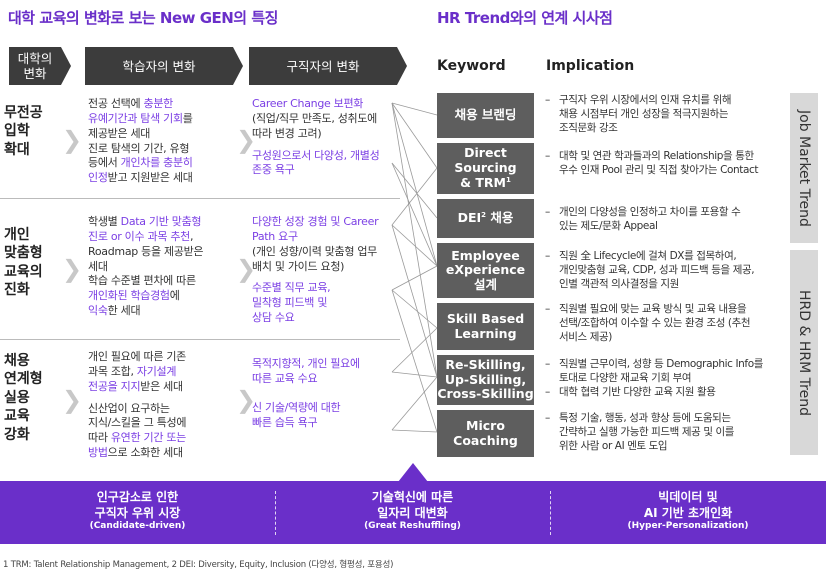 Image resolution: width=826 pixels, height=578 pixels. I want to click on text-line: 지식/스킬을 그 특성에, so click(137, 423).